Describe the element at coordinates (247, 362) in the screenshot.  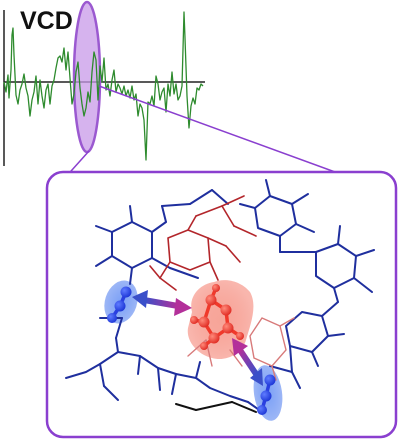
I see `coupling-arrow-right` at that location.